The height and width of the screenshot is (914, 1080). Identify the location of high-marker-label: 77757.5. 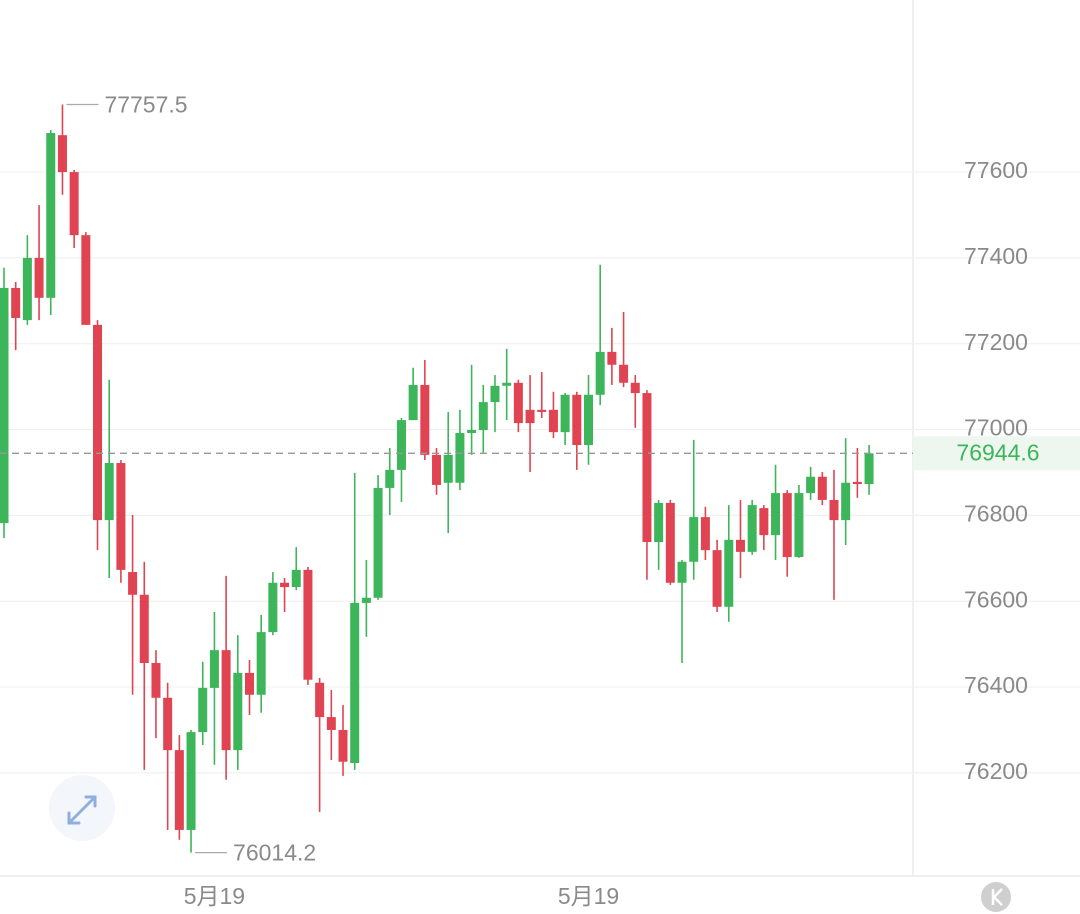
(145, 105).